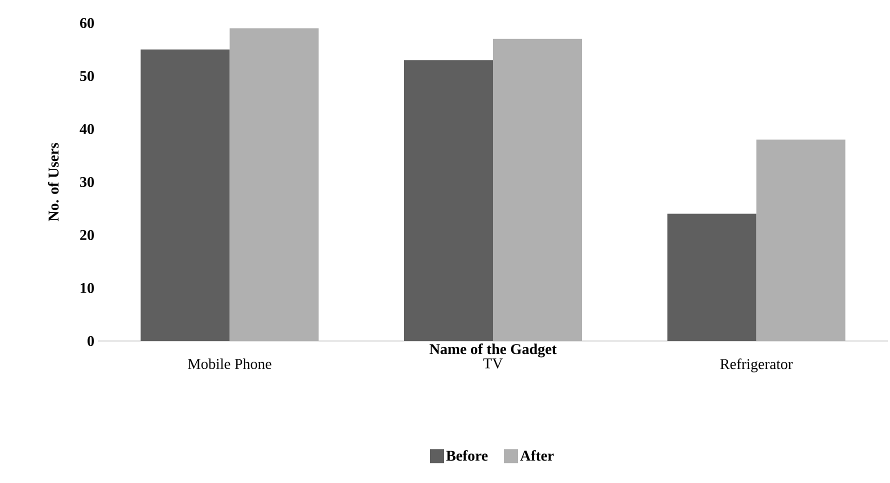 This screenshot has width=890, height=483. I want to click on x-tick-label: Mobile Phone, so click(230, 364).